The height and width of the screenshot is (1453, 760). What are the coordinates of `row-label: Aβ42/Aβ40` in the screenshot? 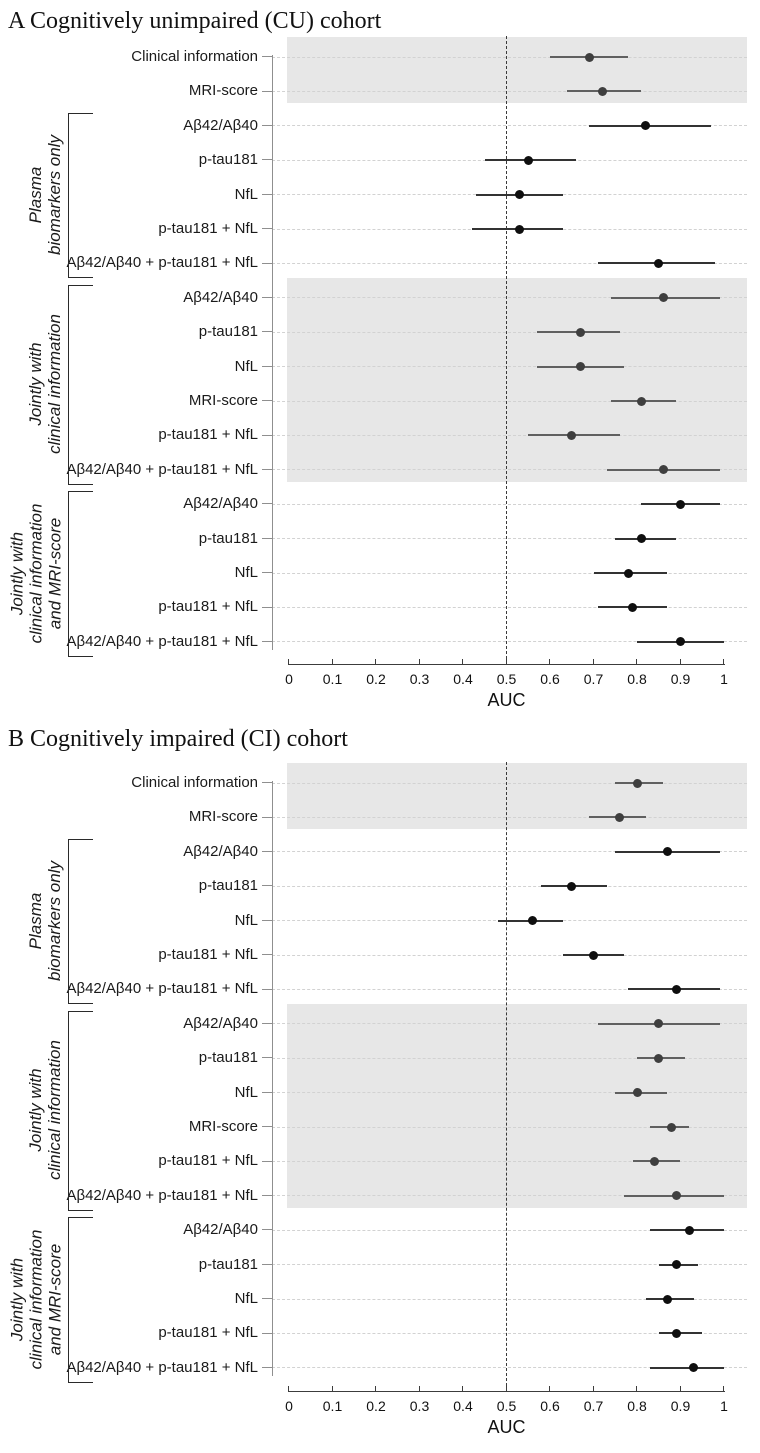 It's located at (220, 1023).